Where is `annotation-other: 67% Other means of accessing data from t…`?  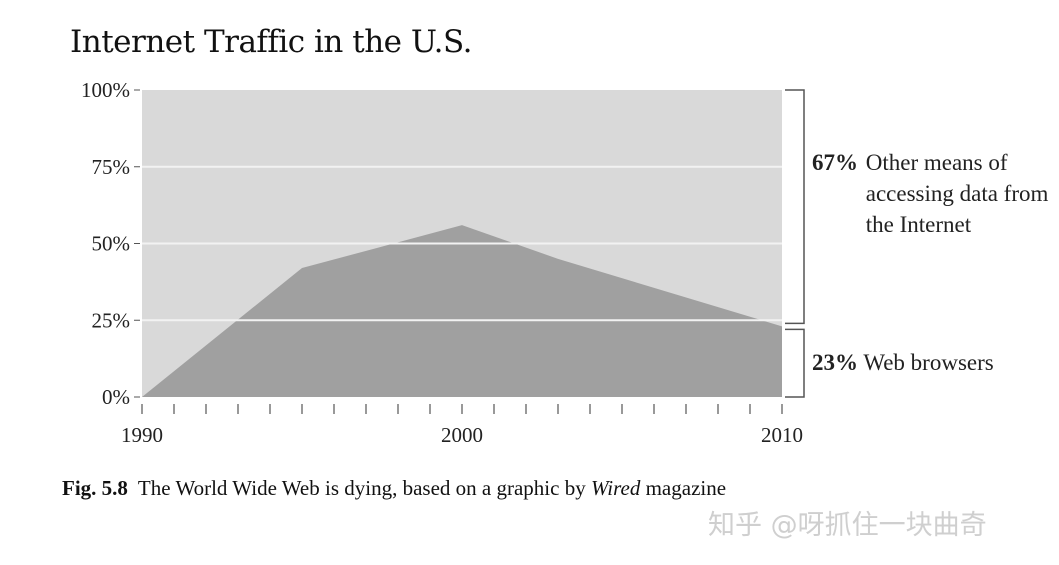 annotation-other: 67% Other means of accessing data from t… is located at coordinates (934, 193).